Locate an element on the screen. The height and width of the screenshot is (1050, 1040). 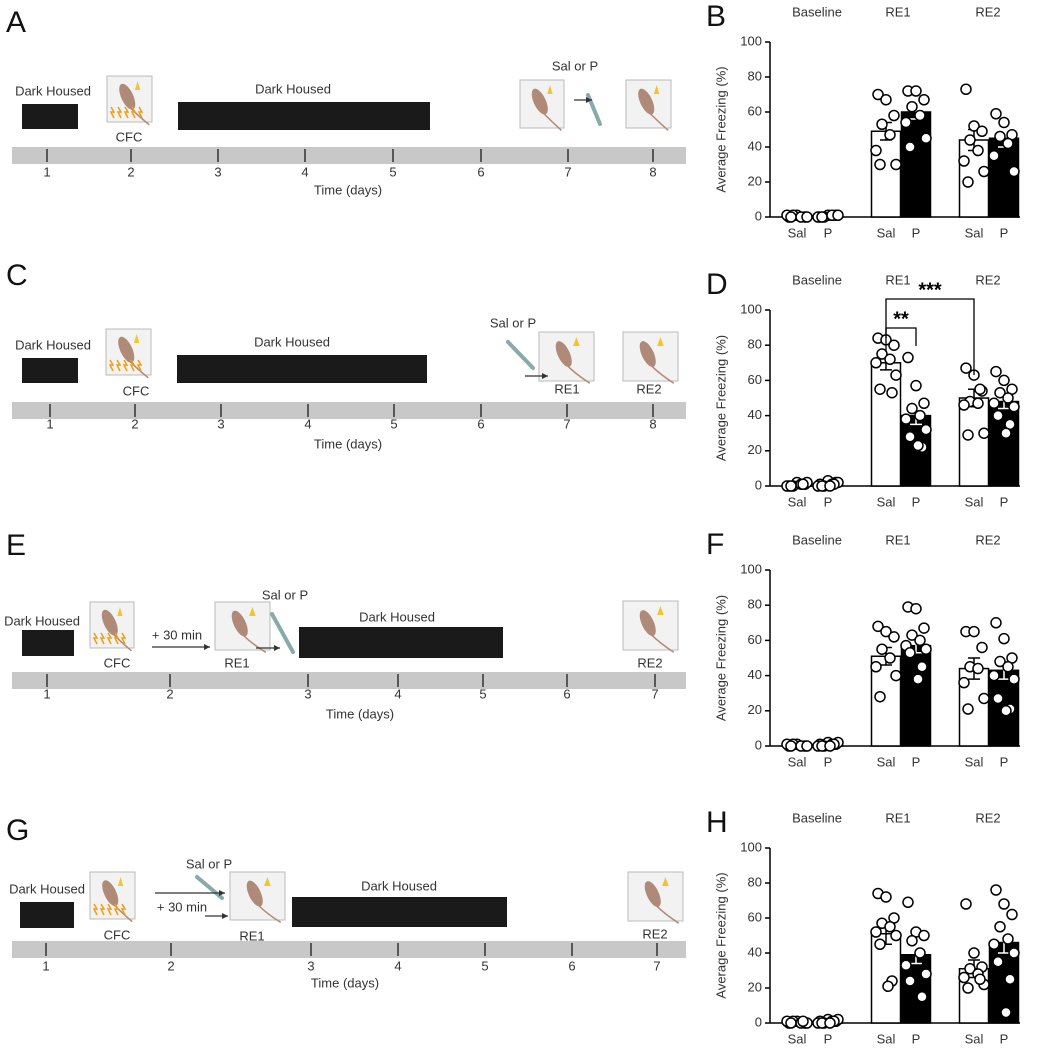
day-label: 3 is located at coordinates (220, 423).